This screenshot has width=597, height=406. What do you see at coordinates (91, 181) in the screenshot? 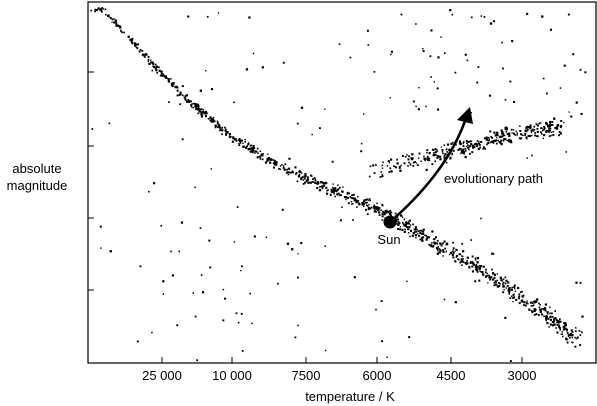
I see `y-axis-ticks` at bounding box center [91, 181].